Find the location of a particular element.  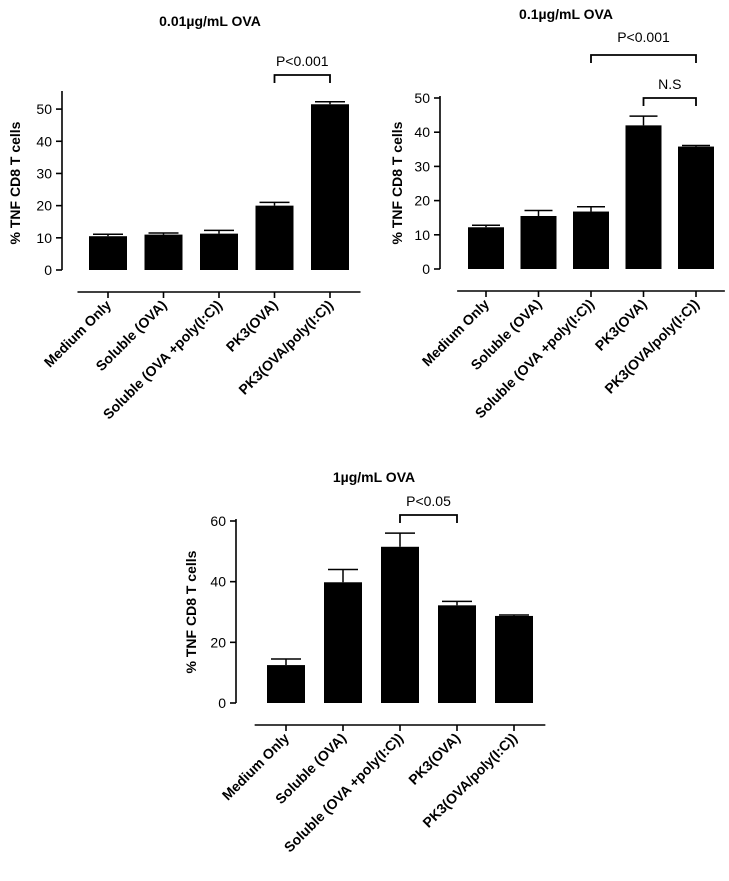

chart-title: 1µg/mL OVA is located at coordinates (374, 477).